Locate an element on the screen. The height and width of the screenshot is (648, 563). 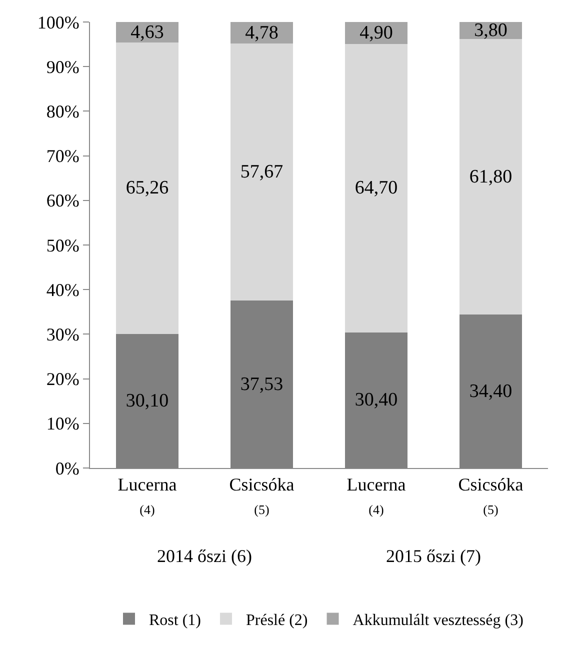
y-tick-label: 90% is located at coordinates (63, 66).